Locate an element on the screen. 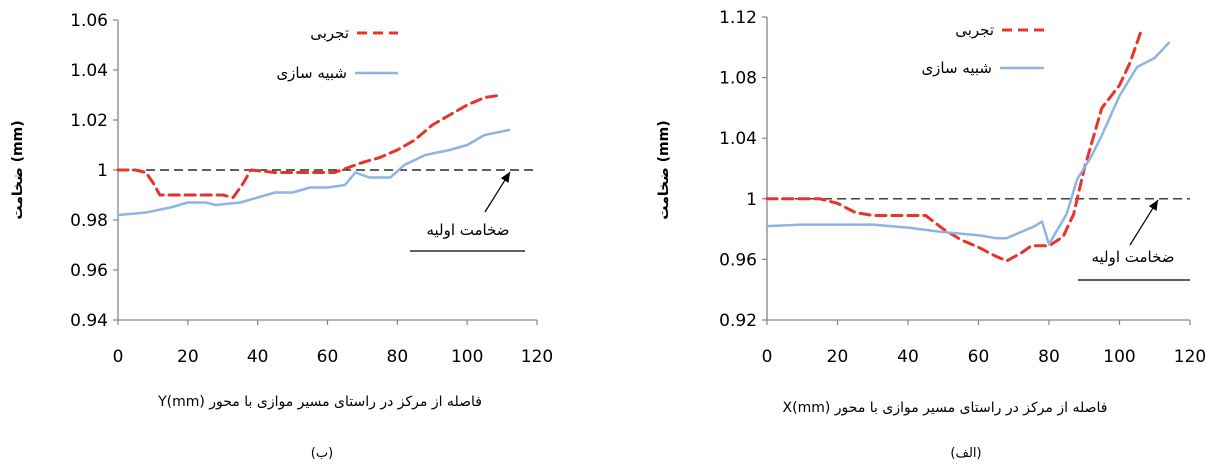  y-axis-ticks: 0.94 0.96 0.98 1 1.02 1.04 1.06 is located at coordinates (94, 171).